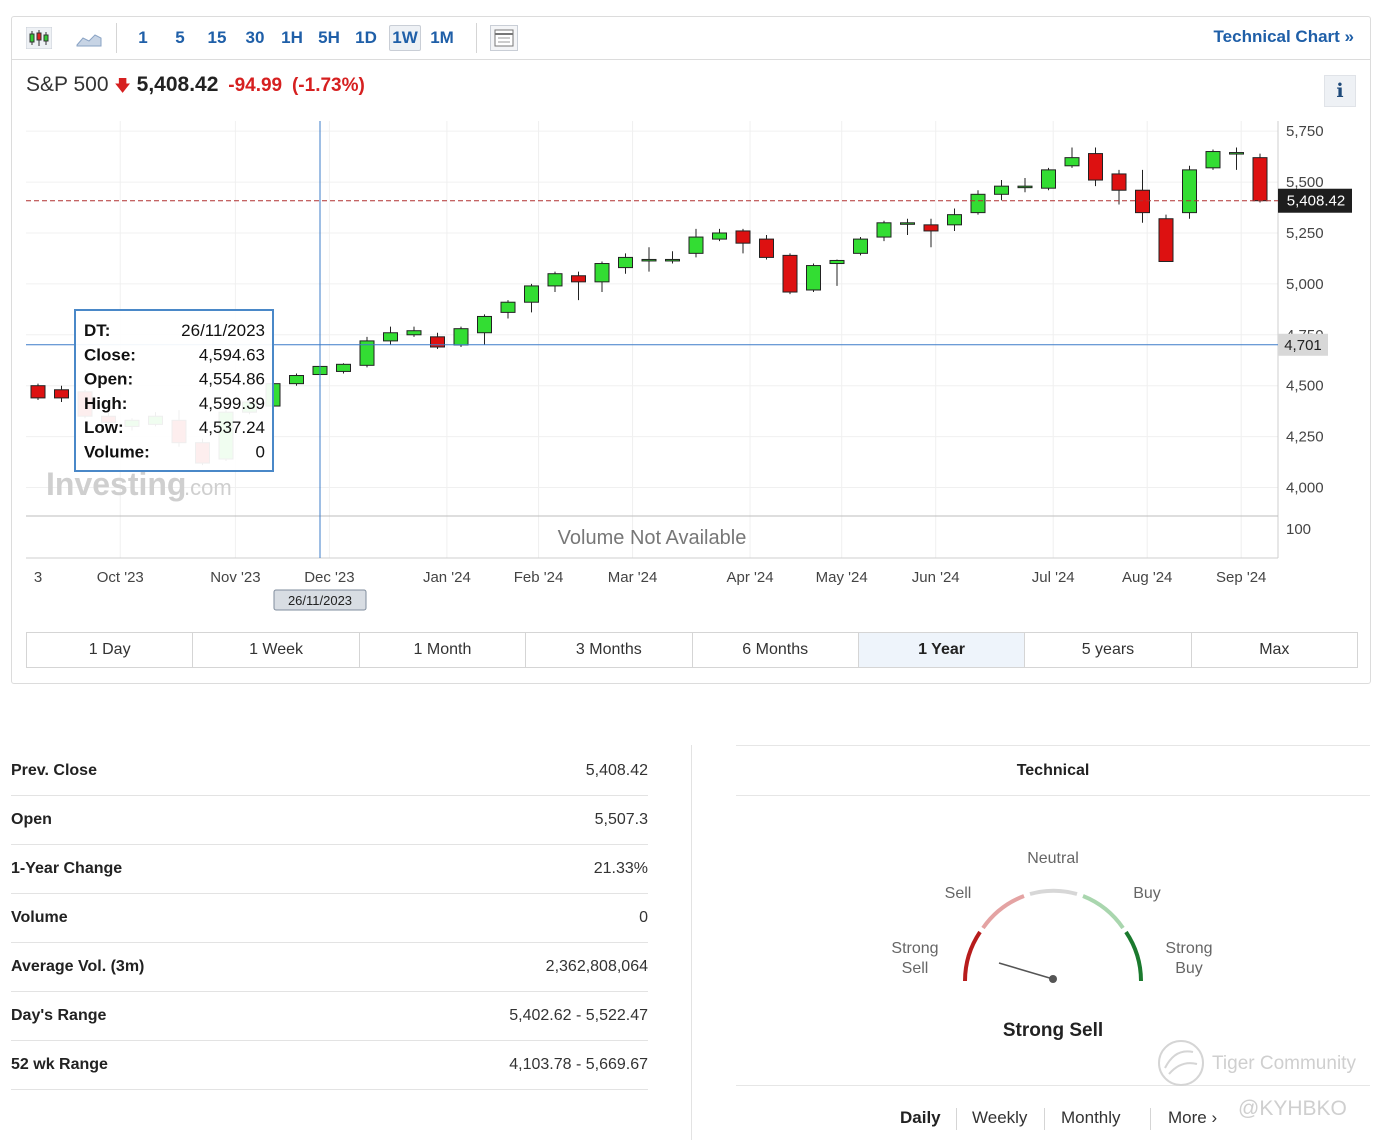 Image resolution: width=1380 pixels, height=1141 pixels. Describe the element at coordinates (276, 650) in the screenshot. I see `range-1-week: 1 Week` at that location.